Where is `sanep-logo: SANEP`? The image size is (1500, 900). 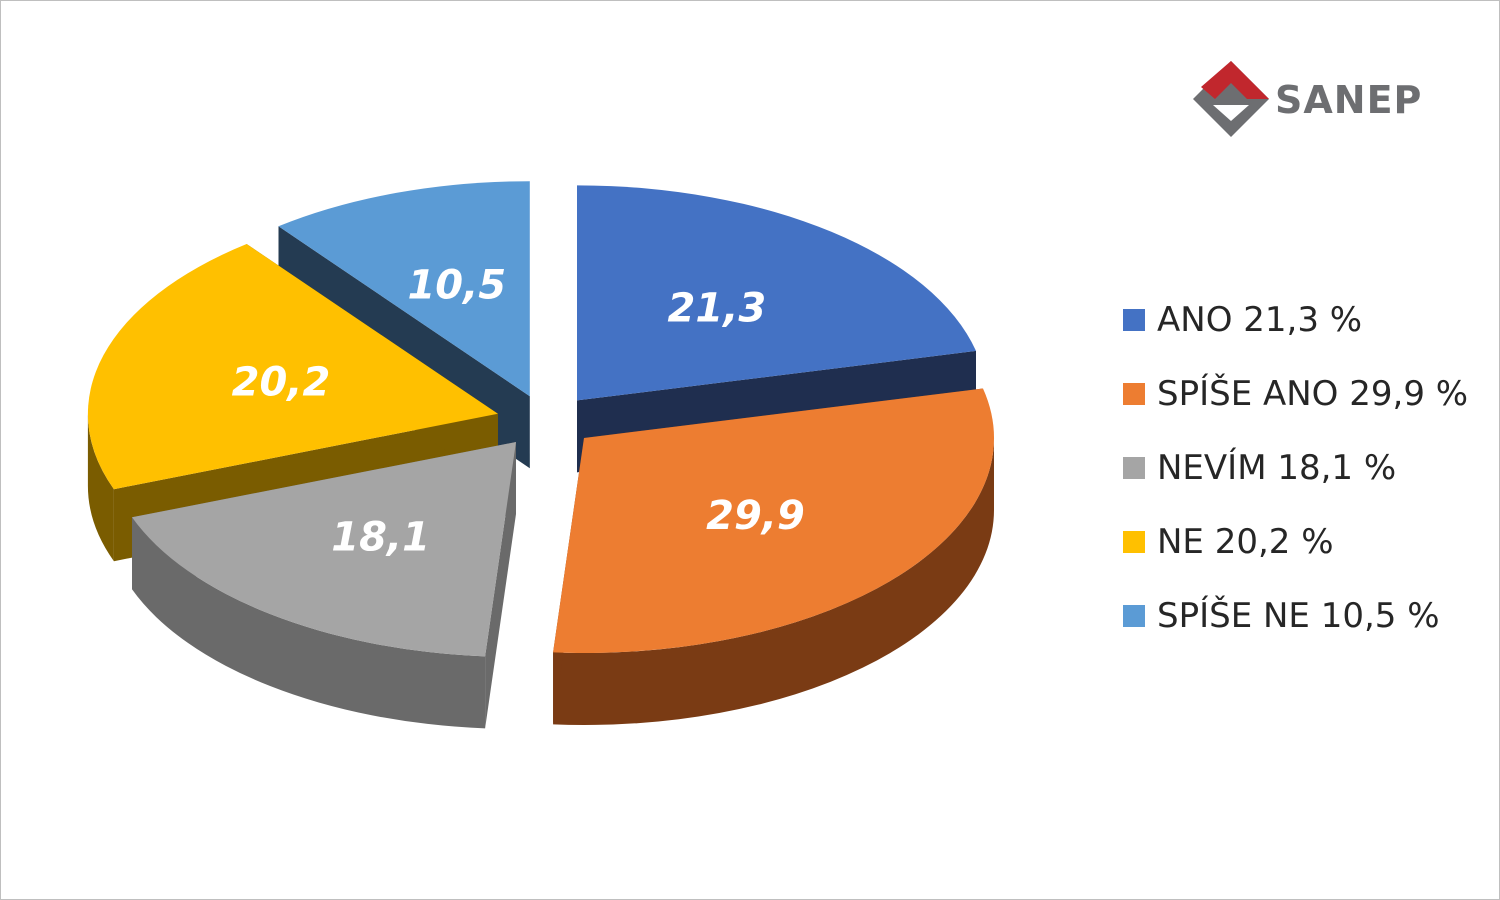 sanep-logo: SANEP is located at coordinates (1307, 99).